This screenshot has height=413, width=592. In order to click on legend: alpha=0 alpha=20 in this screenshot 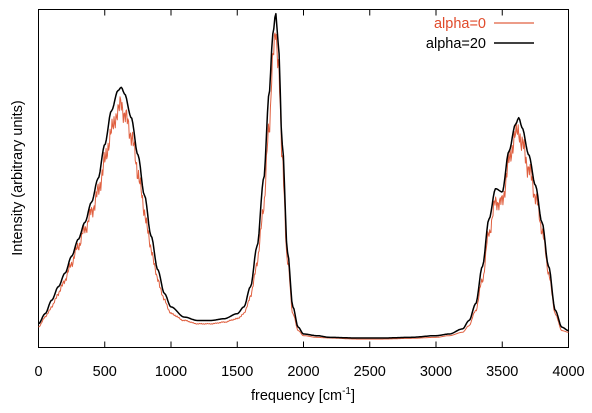, I will do `click(480, 34)`.